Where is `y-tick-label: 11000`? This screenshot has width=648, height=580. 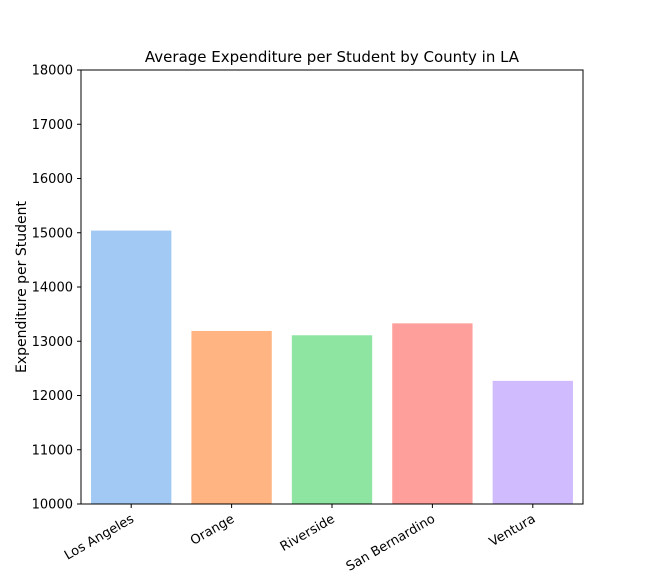
y-tick-label: 11000 is located at coordinates (52, 450).